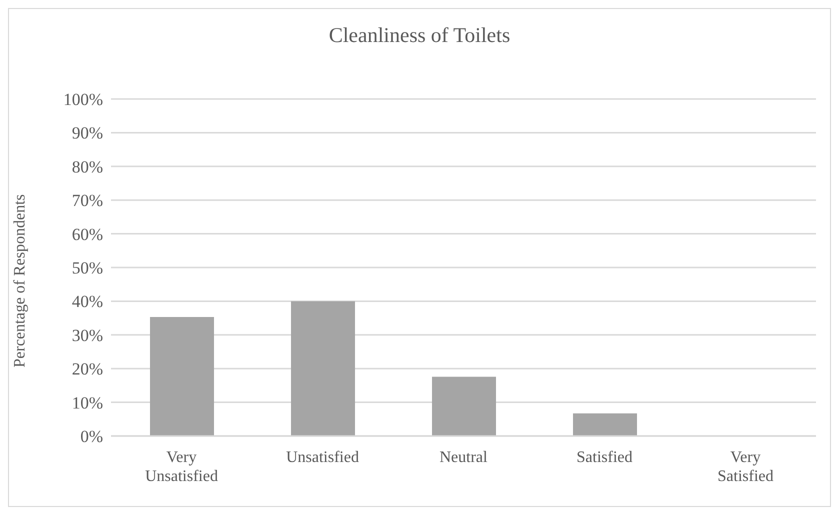 Image resolution: width=839 pixels, height=515 pixels. What do you see at coordinates (87, 369) in the screenshot?
I see `y-tick-label: 20%` at bounding box center [87, 369].